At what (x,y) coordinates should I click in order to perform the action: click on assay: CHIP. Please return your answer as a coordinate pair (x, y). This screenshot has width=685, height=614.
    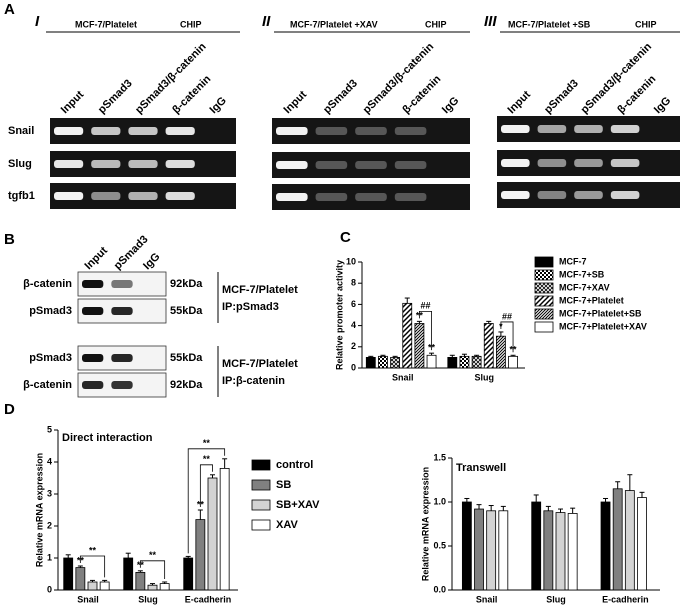
    Looking at the image, I should click on (191, 24).